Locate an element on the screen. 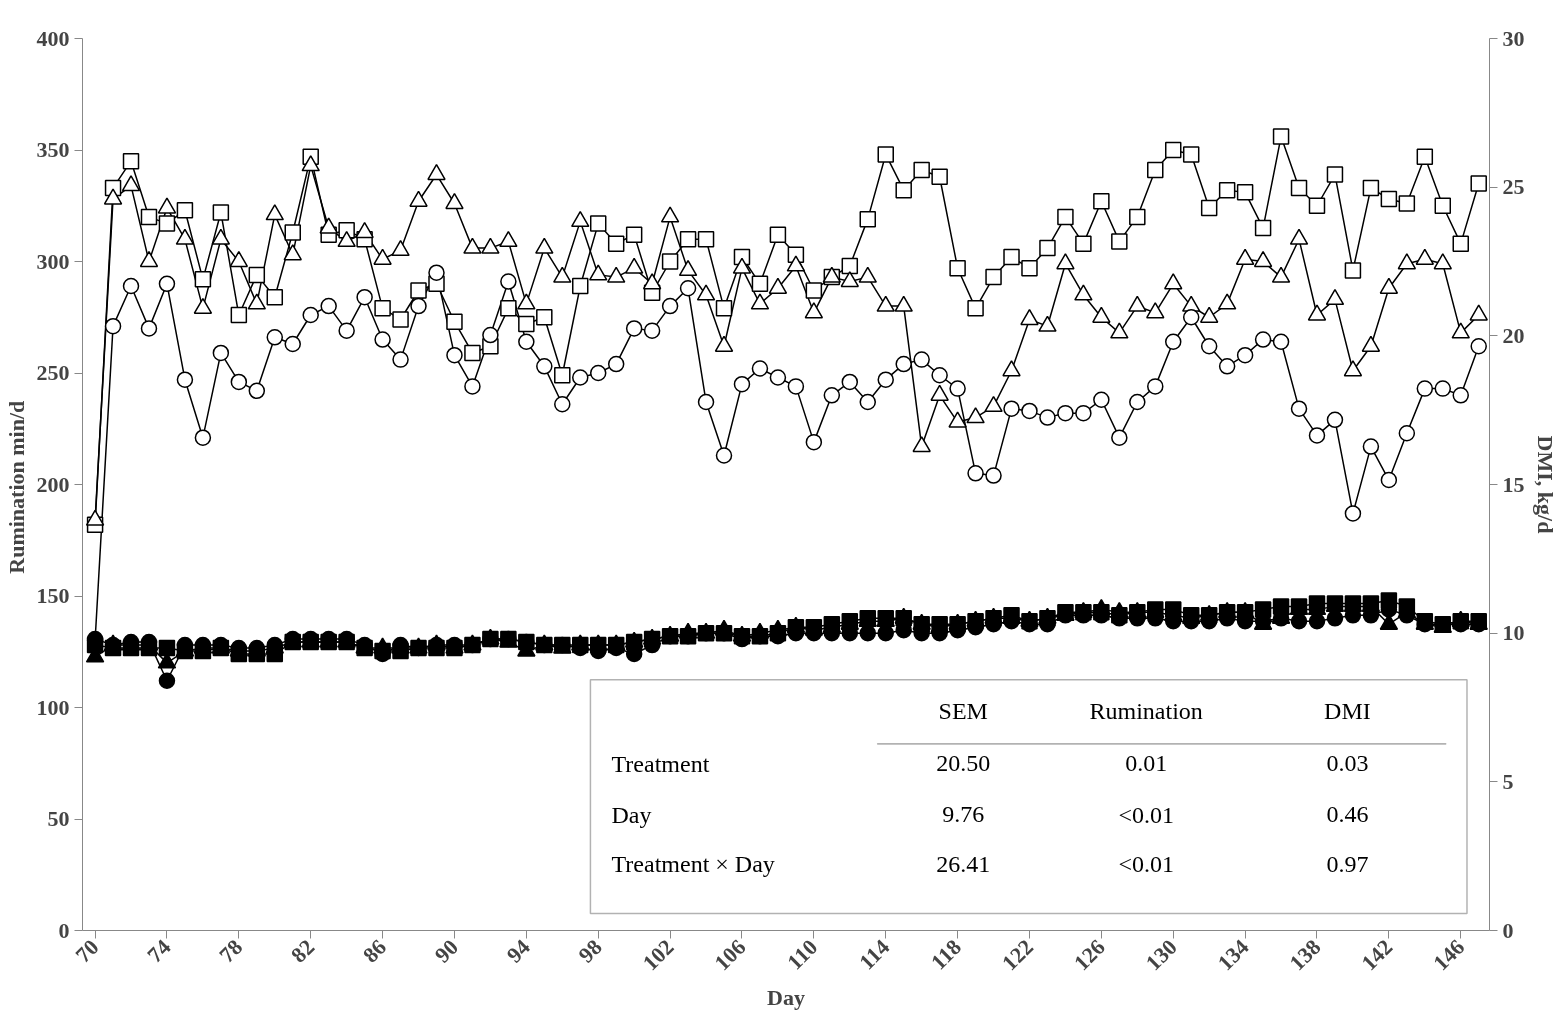  y-axis-title: Rumination min/d is located at coordinates (16, 487).